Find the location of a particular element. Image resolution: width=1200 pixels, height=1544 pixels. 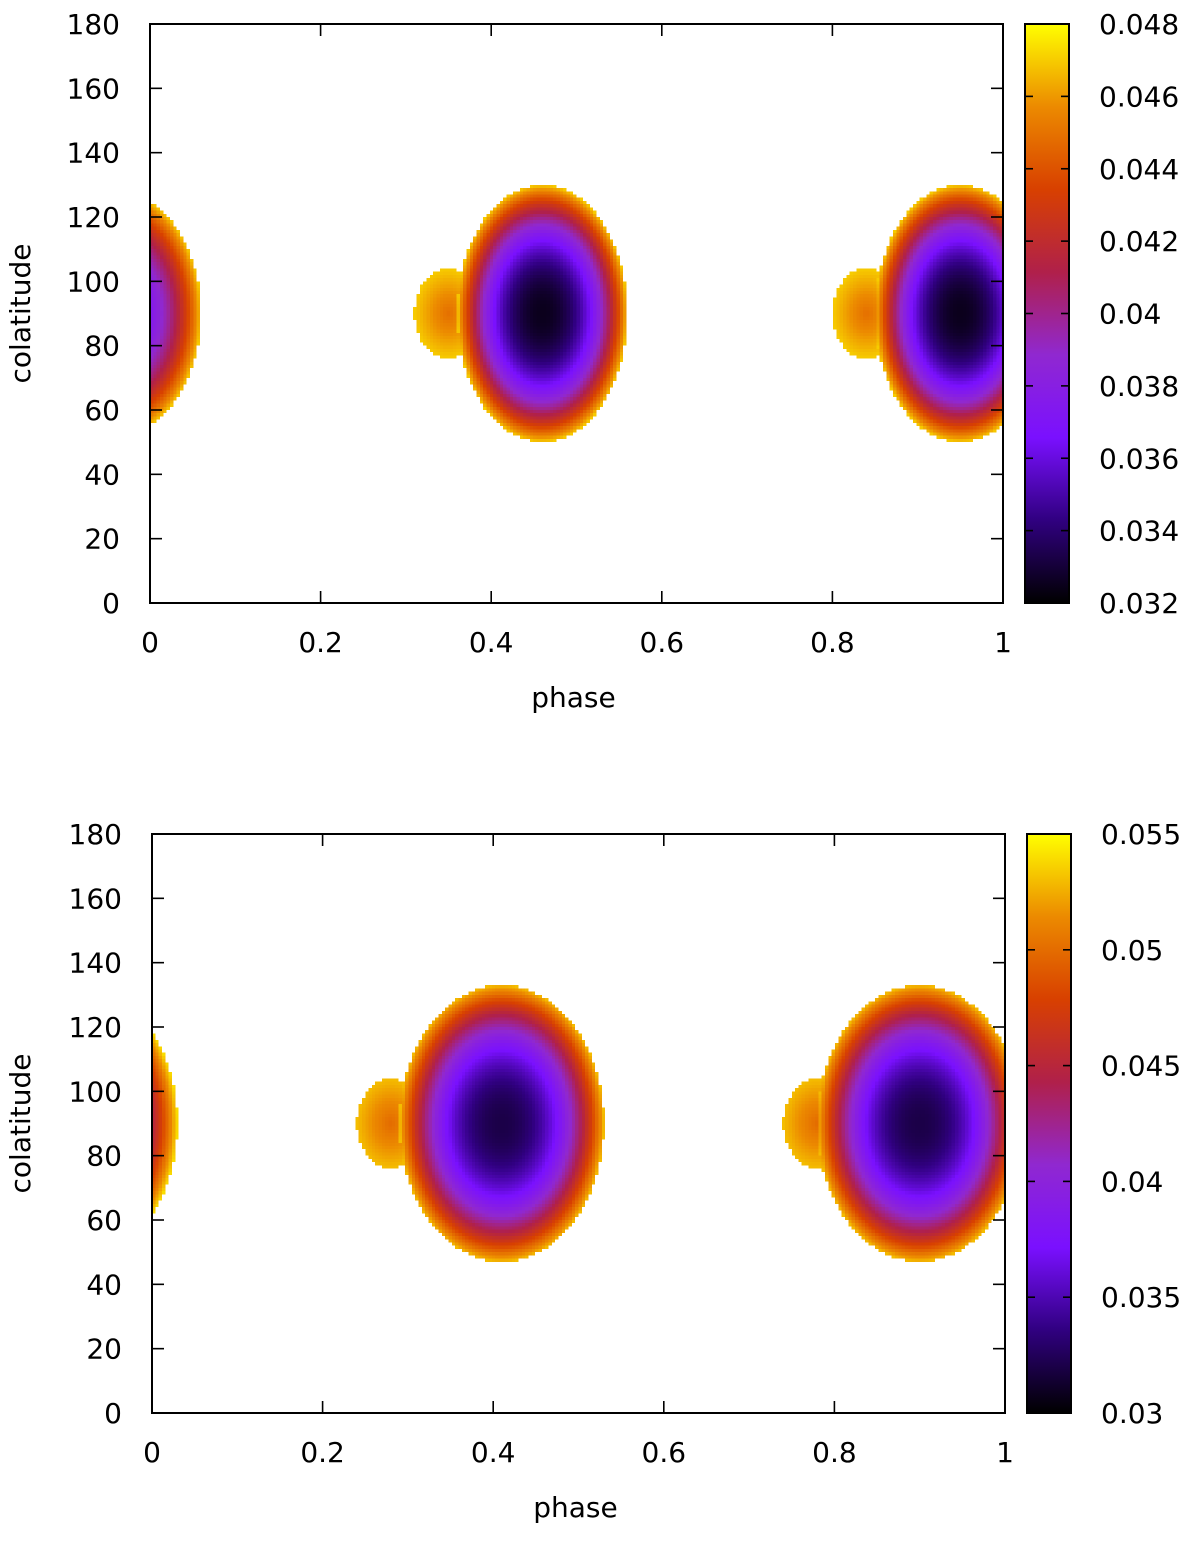

colorbar-bottom is located at coordinates (1049, 1123).